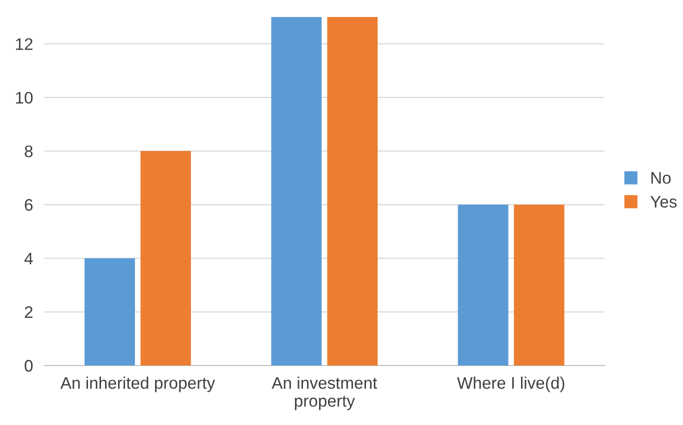  I want to click on legend-label: Yes, so click(663, 202).